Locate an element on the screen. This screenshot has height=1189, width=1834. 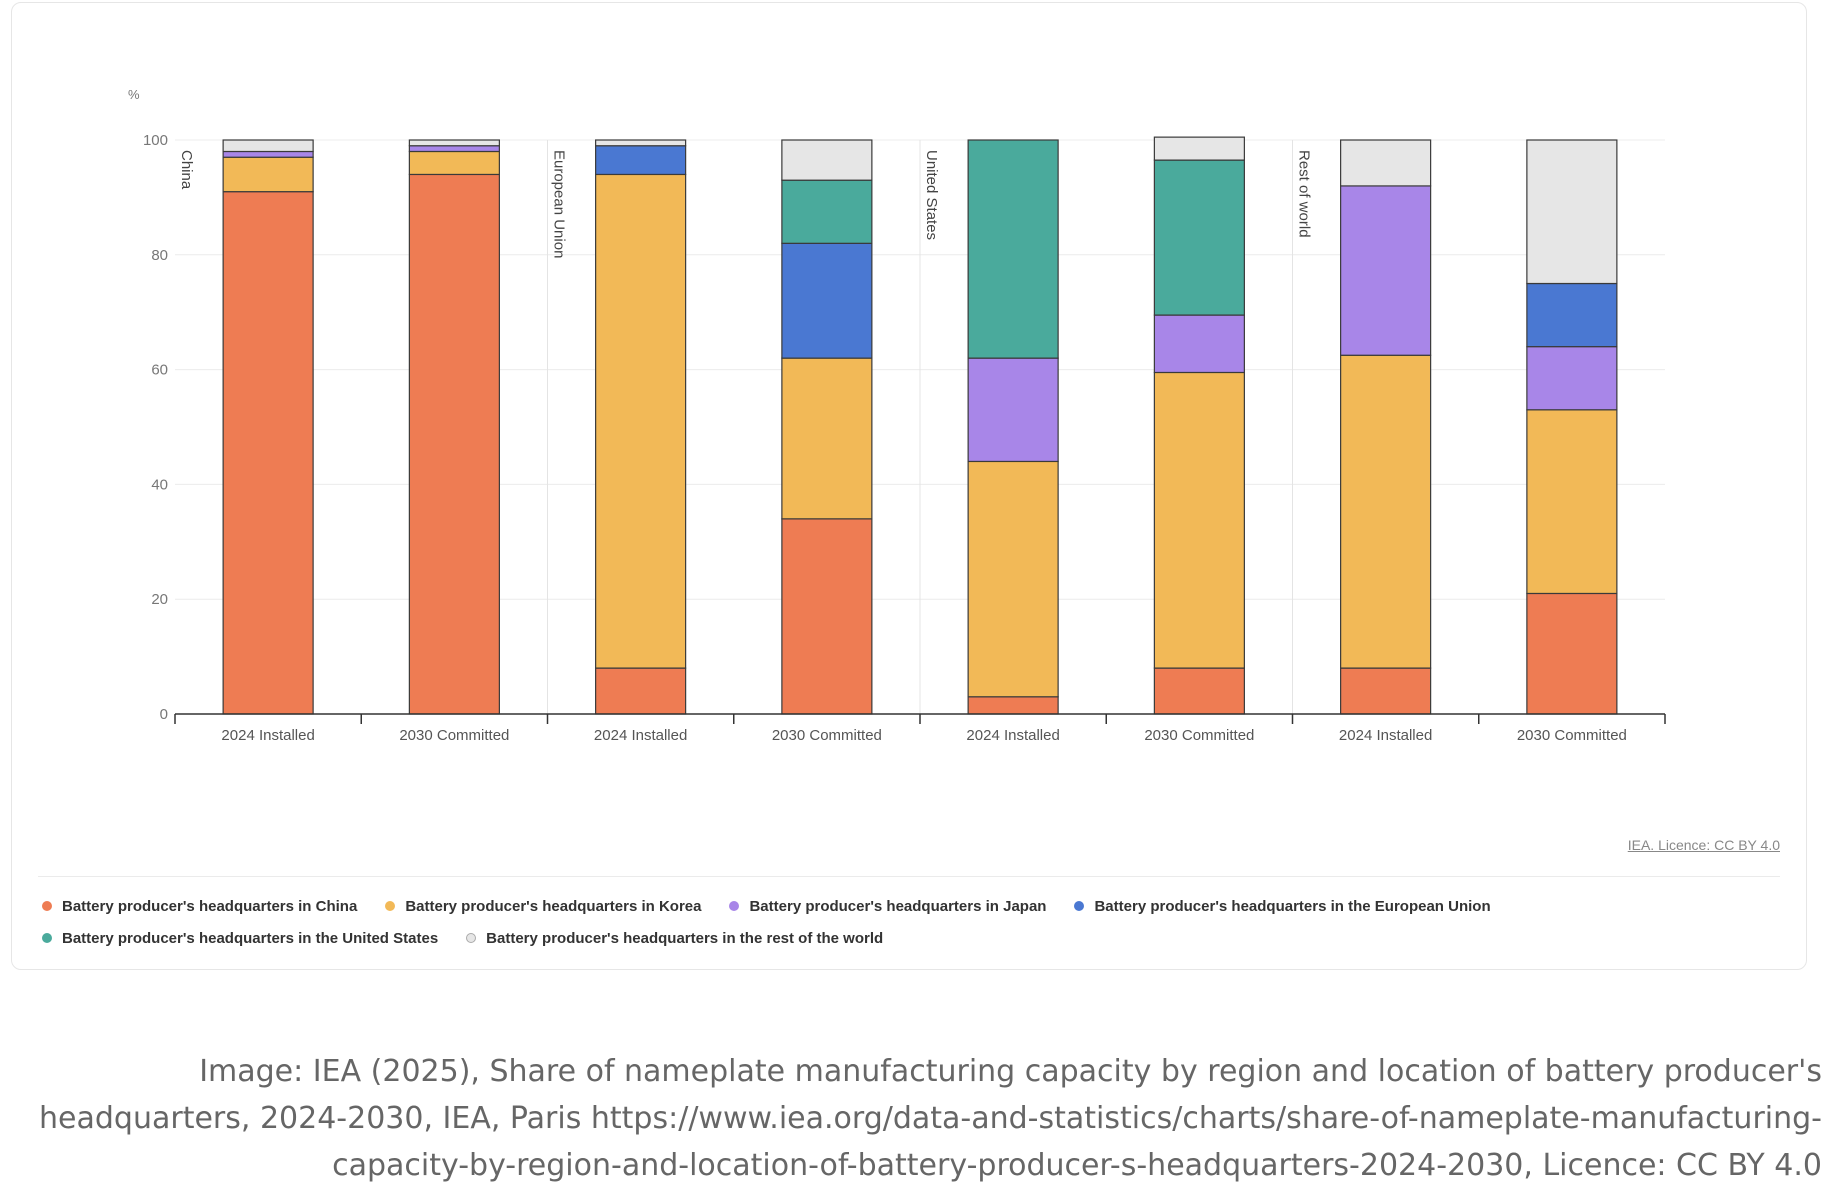
y-unit-label: % is located at coordinates (134, 94).